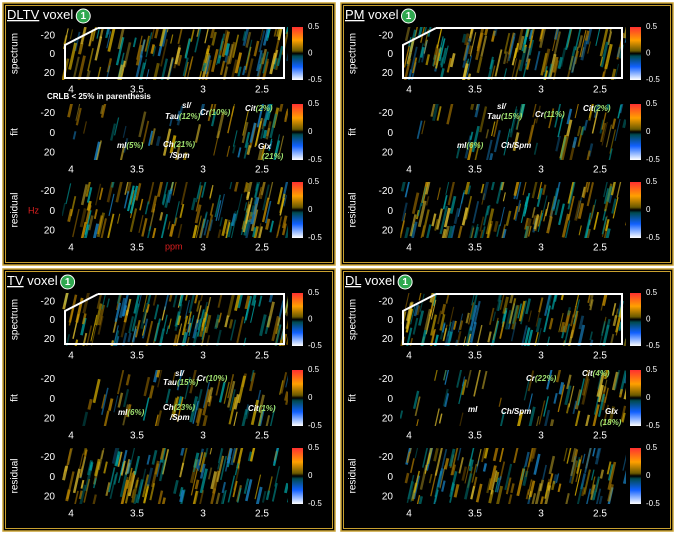  I want to click on colorbar-label: 0, so click(648, 475).